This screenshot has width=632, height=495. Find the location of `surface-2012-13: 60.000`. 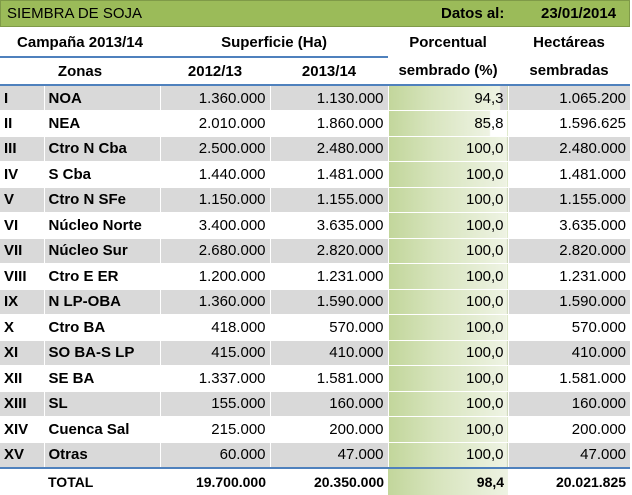

surface-2012-13: 60.000 is located at coordinates (215, 455).